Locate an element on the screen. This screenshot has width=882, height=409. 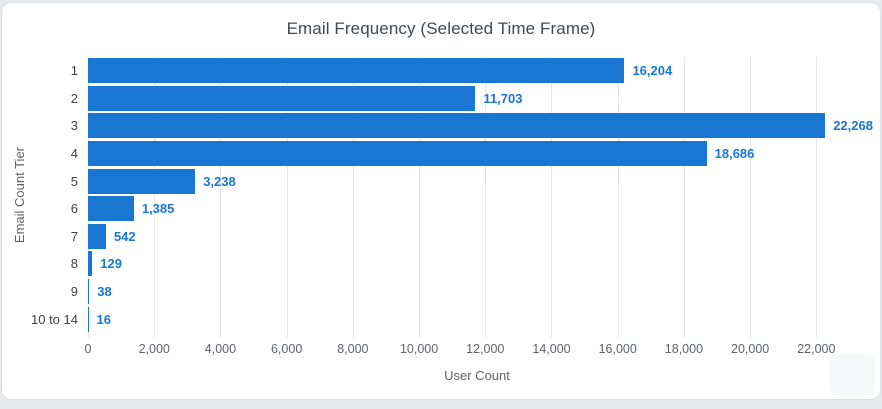
x-tick-label: 10,000 is located at coordinates (419, 349).